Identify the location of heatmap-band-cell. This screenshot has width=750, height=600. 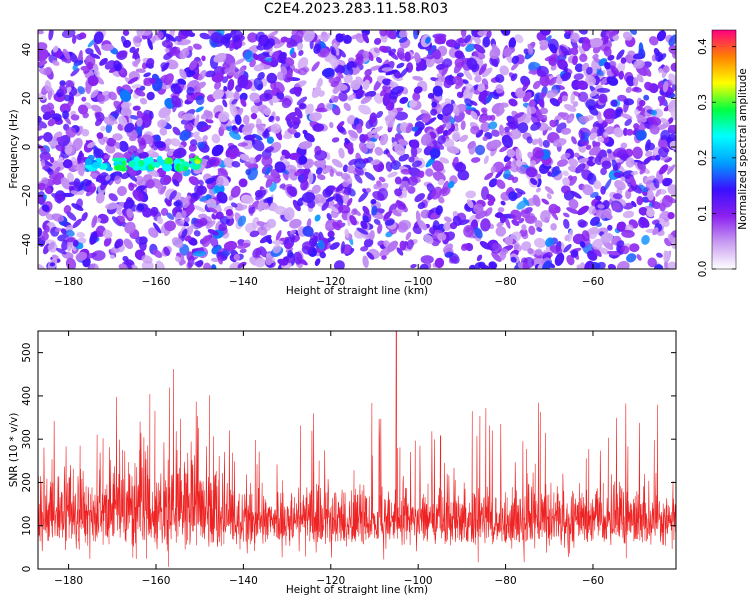
(159, 159).